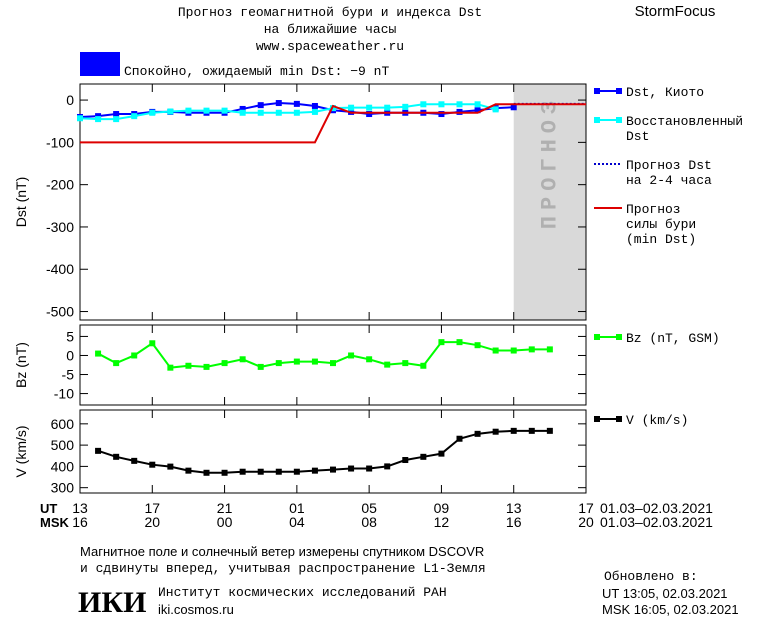  What do you see at coordinates (63, 445) in the screenshot?
I see `y-tick-label: 500` at bounding box center [63, 445].